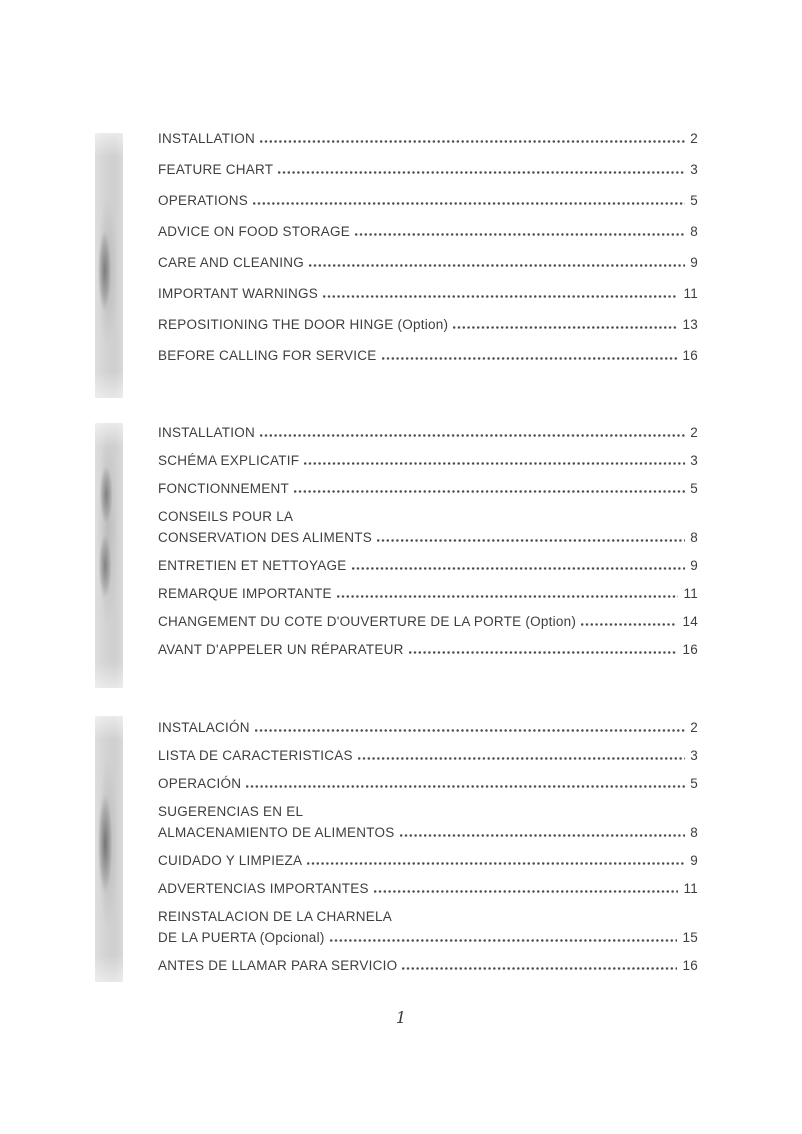  Describe the element at coordinates (226, 516) in the screenshot. I see `toc-entry-label: CONSEILS POUR LA` at that location.